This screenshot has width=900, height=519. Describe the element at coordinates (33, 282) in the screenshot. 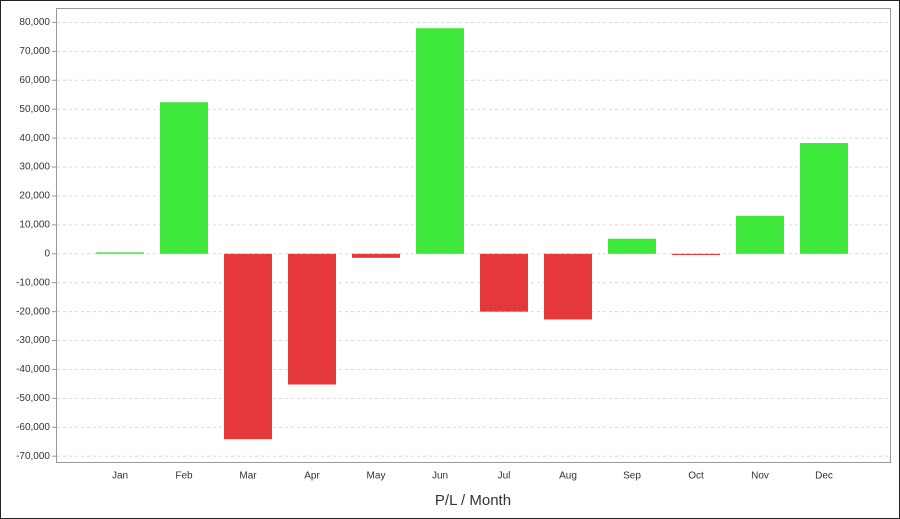

I see `y-tick-label: -10,000` at that location.